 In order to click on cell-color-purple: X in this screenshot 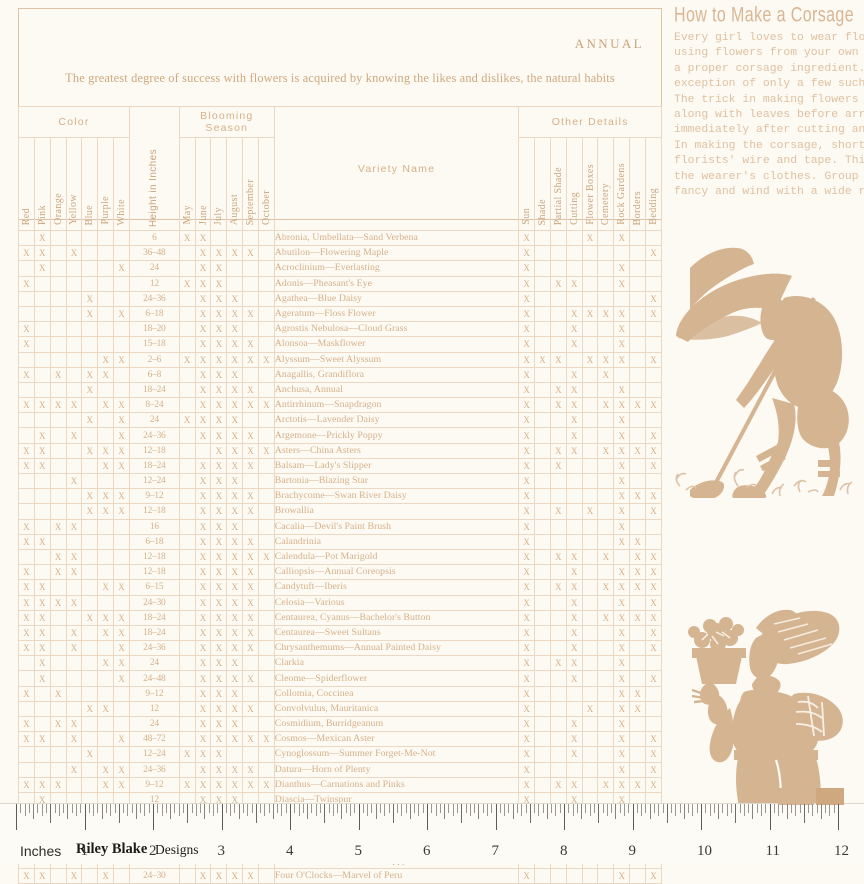, I will do `click(106, 450)`.